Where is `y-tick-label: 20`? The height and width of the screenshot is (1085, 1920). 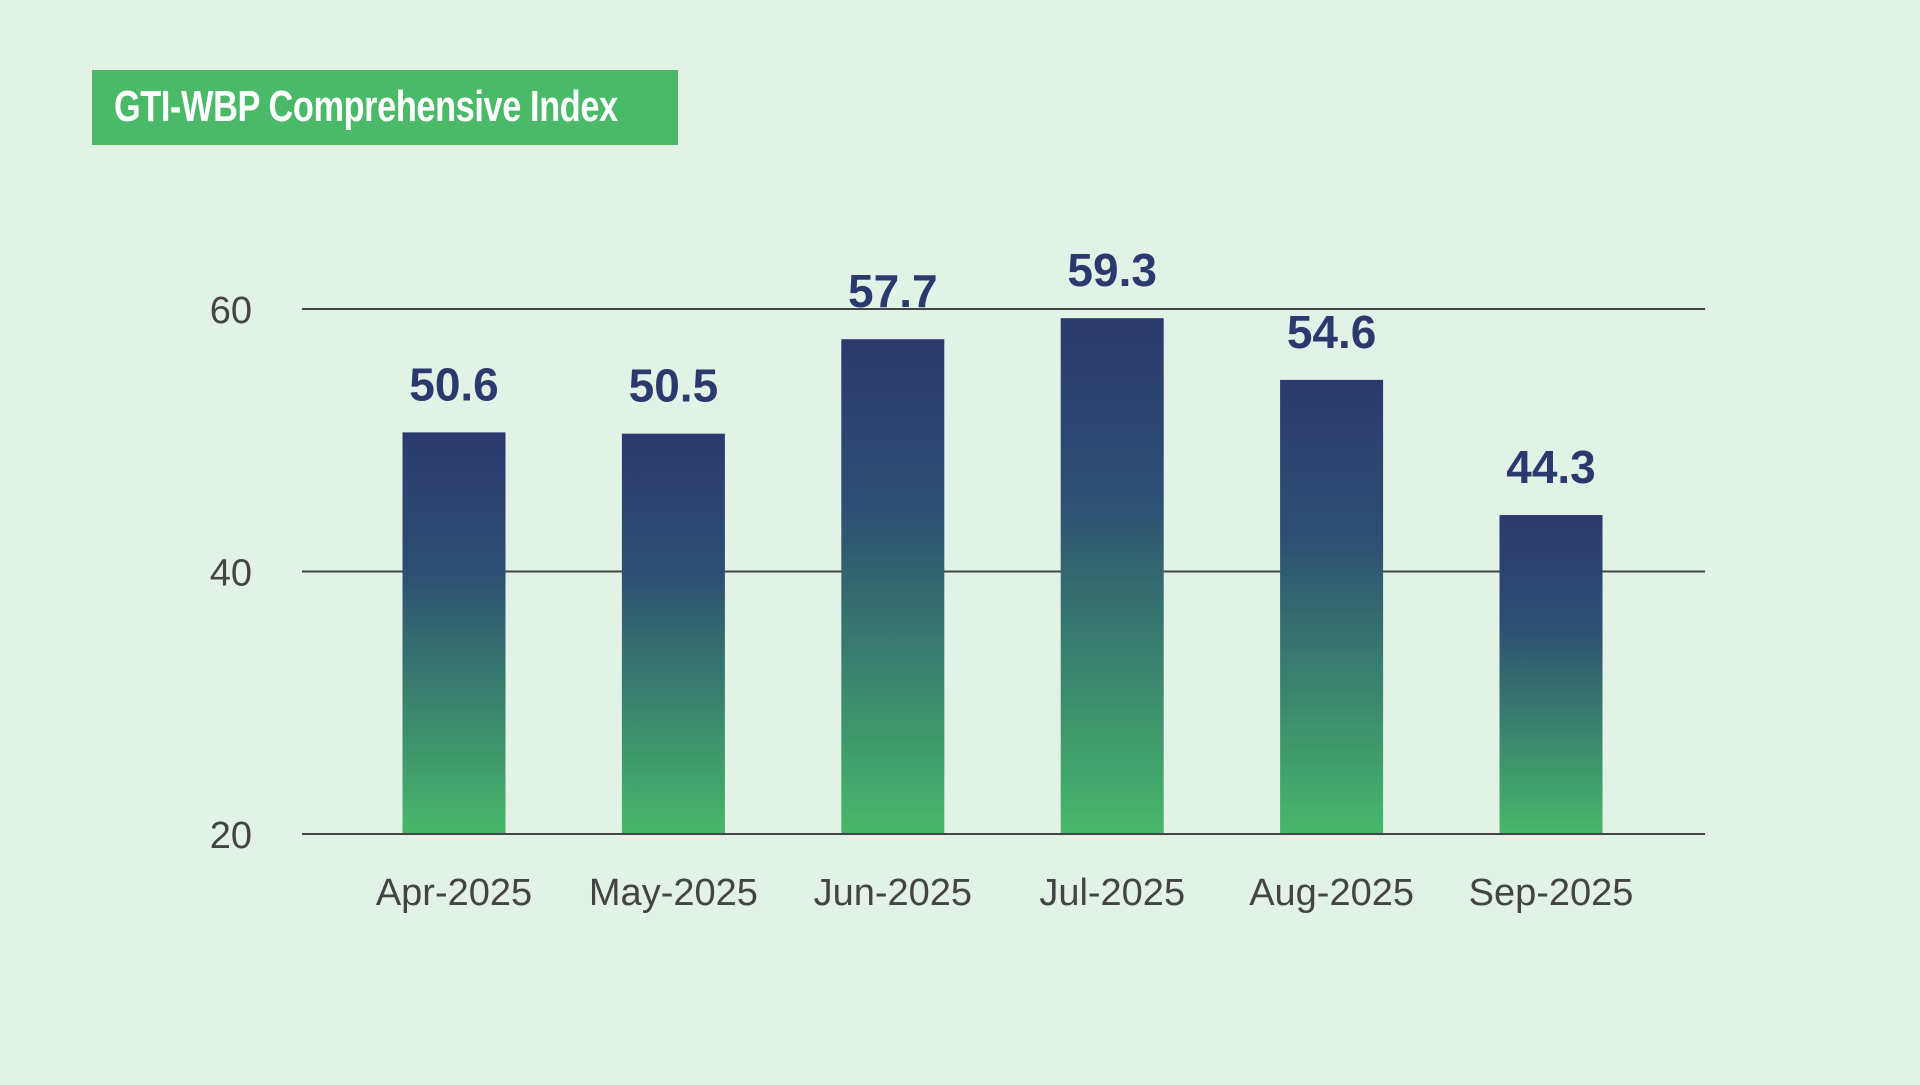
y-tick-label: 20 is located at coordinates (231, 836).